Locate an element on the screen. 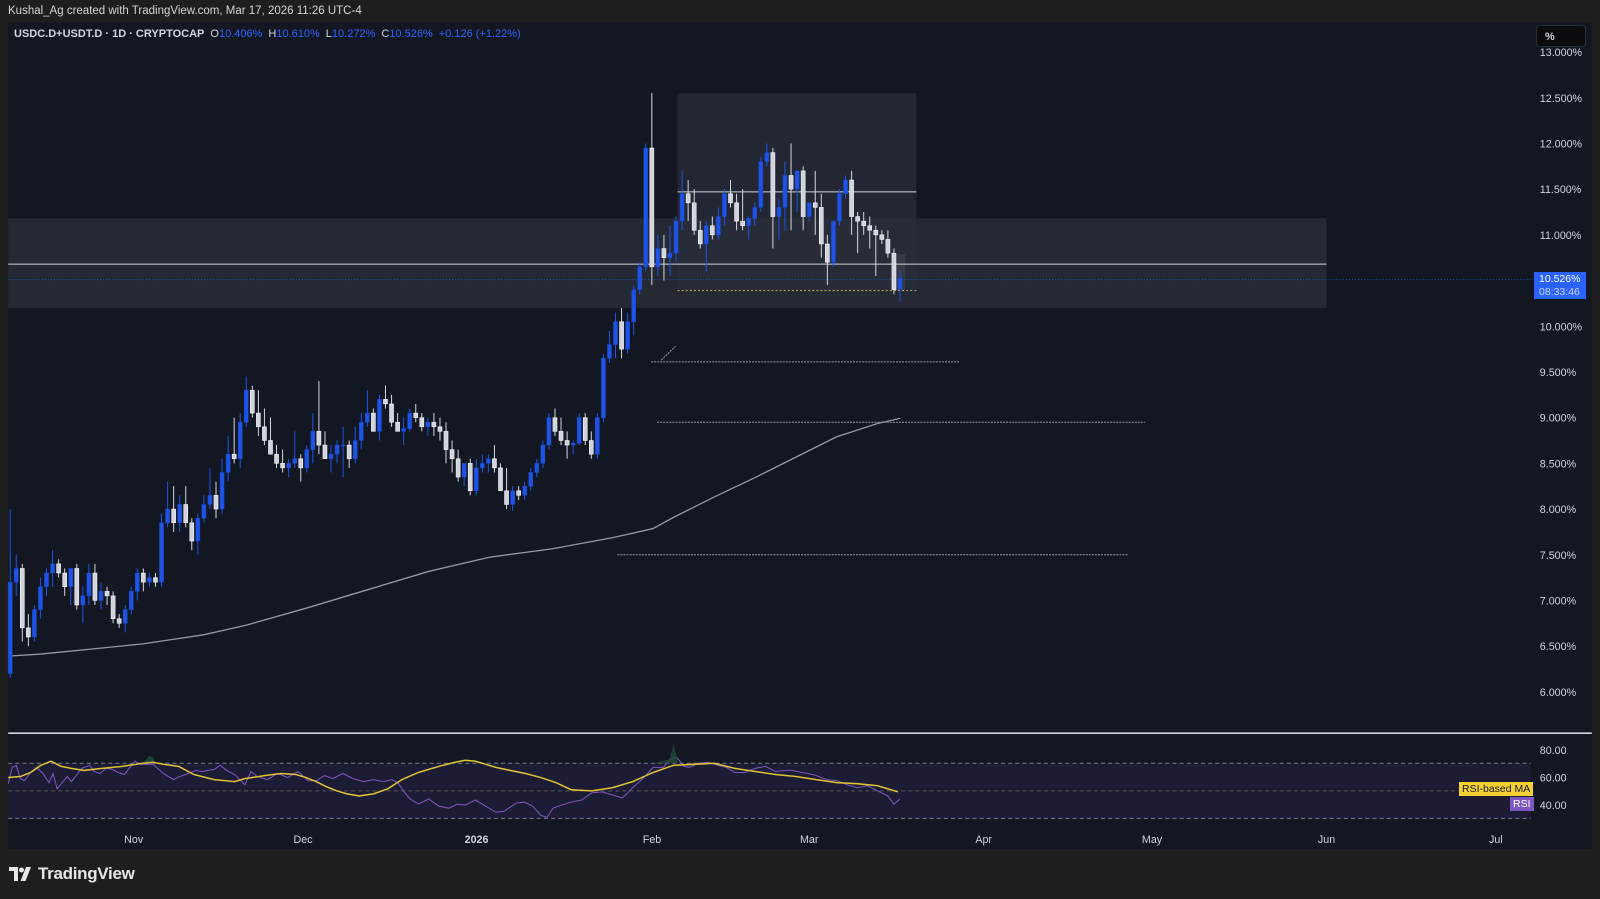  trend-segment is located at coordinates (668, 353).